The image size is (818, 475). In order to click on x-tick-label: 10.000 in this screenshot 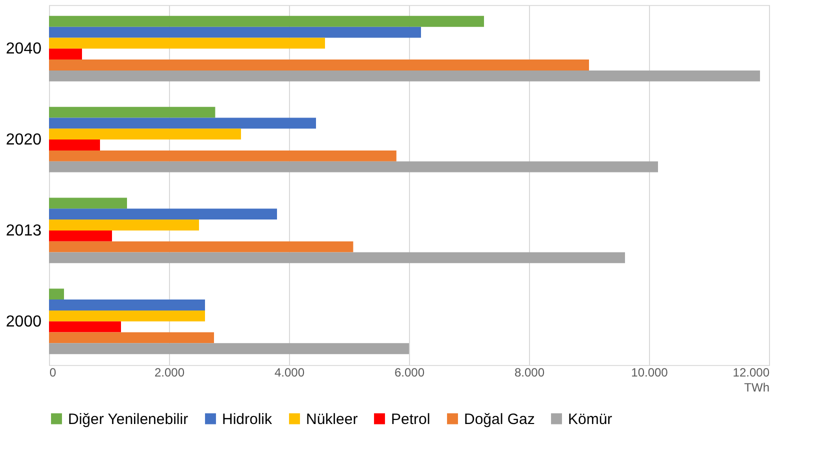, I will do `click(649, 373)`.